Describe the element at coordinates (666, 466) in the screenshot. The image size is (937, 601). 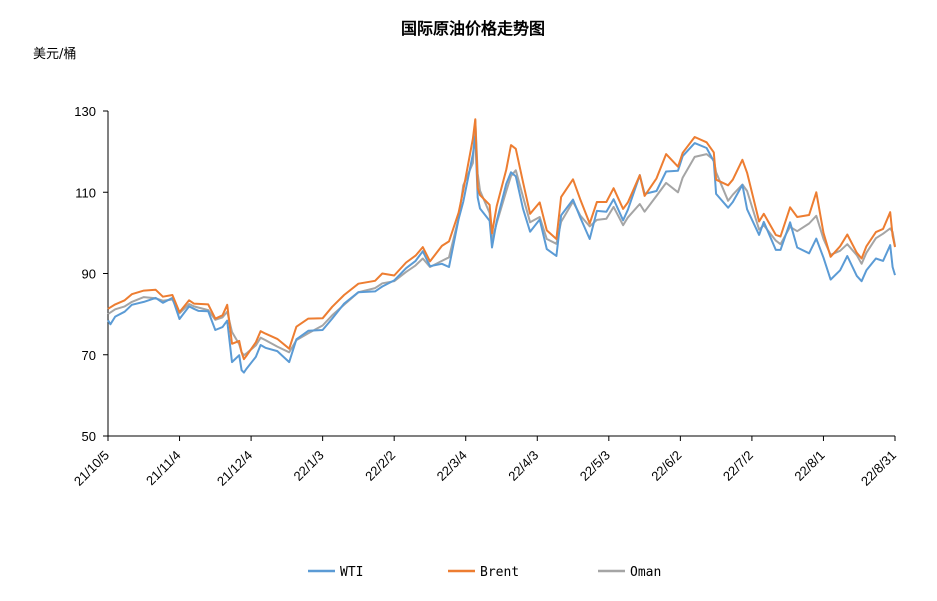
I see `x-tick-label: 22/6/2` at that location.